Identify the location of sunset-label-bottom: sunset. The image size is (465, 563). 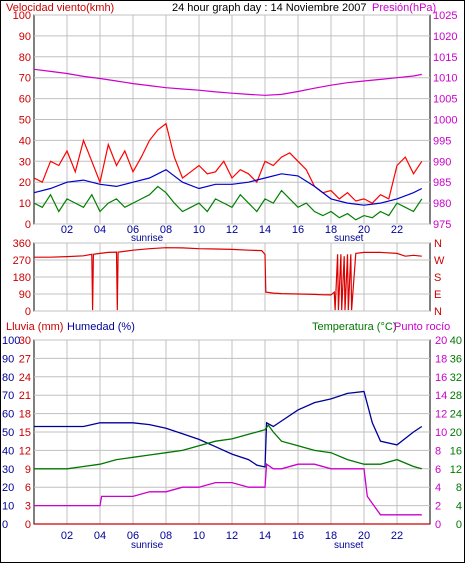
(349, 545).